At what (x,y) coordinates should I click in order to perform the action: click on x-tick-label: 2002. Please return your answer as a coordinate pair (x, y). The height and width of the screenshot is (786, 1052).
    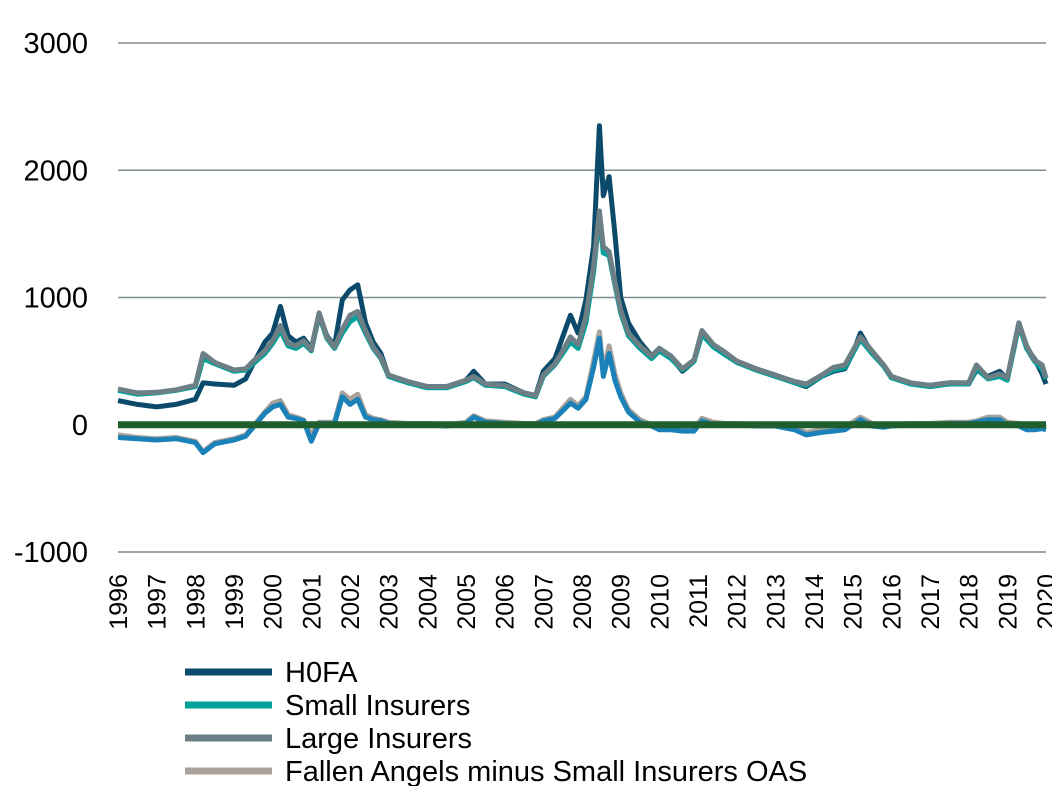
    Looking at the image, I should click on (351, 602).